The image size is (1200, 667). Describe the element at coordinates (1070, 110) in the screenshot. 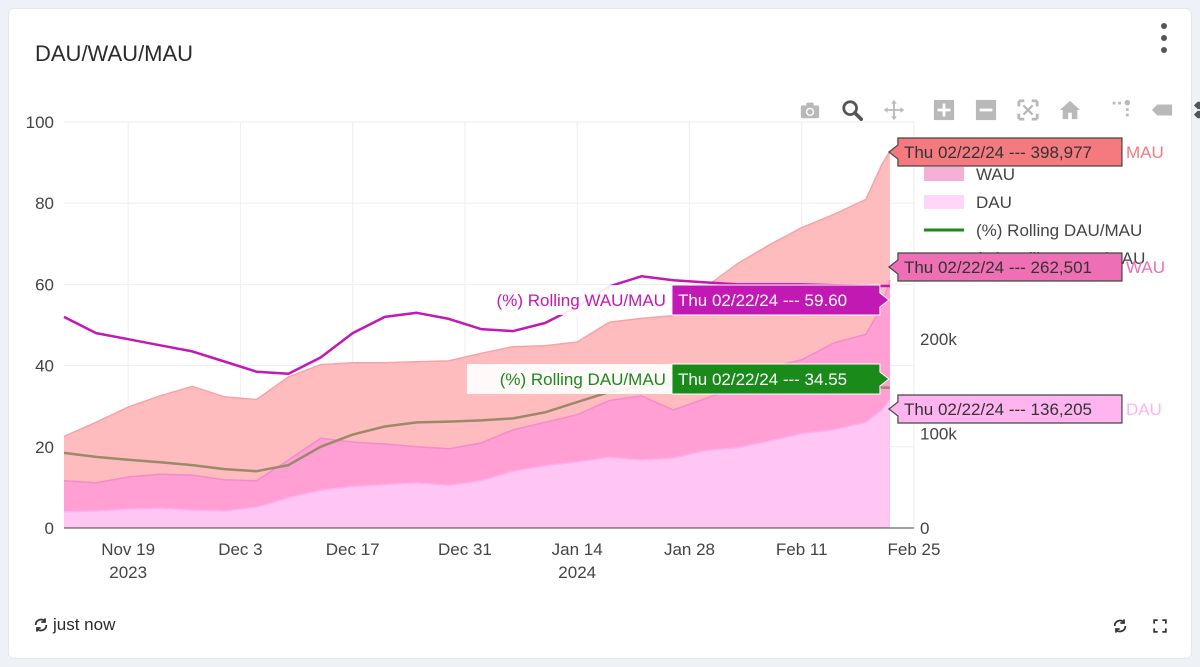

I see `reset-axes-icon` at that location.